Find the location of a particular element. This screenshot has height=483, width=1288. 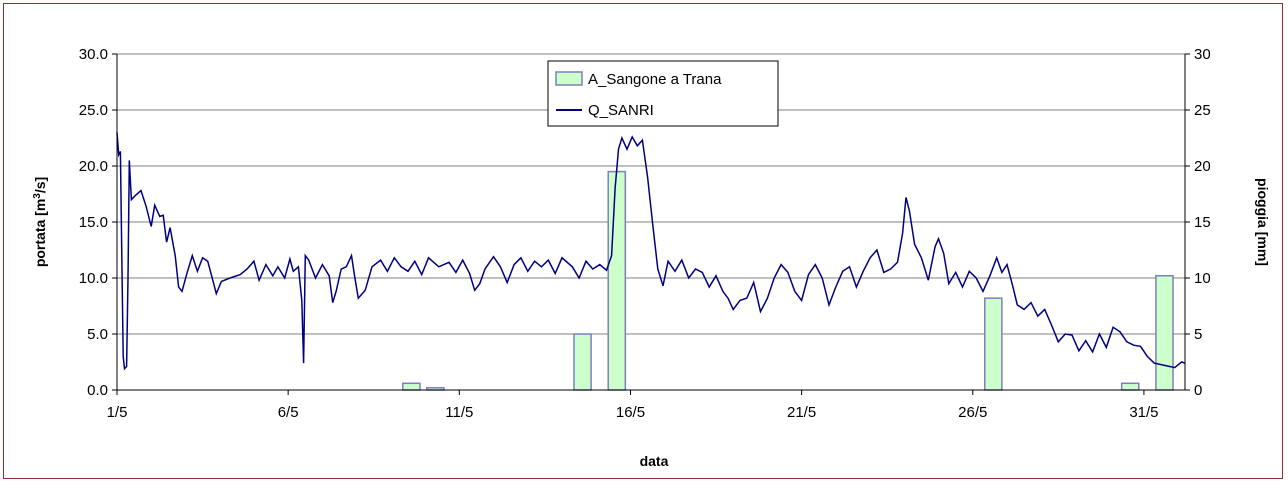

legend-bar-swatch is located at coordinates (569, 78).